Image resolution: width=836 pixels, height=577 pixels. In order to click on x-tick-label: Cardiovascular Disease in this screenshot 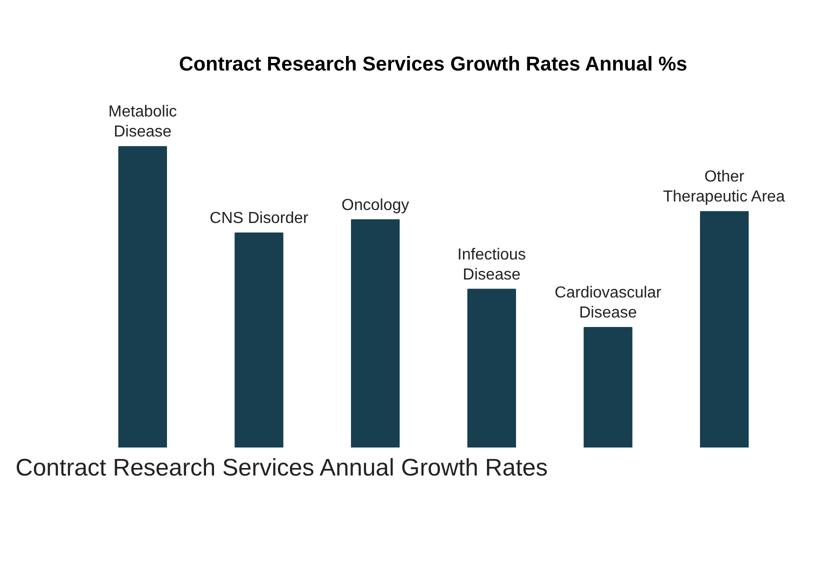, I will do `click(608, 303)`.